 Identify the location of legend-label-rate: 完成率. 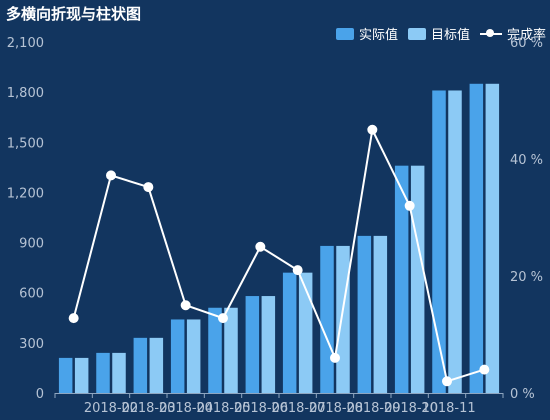
(526, 35).